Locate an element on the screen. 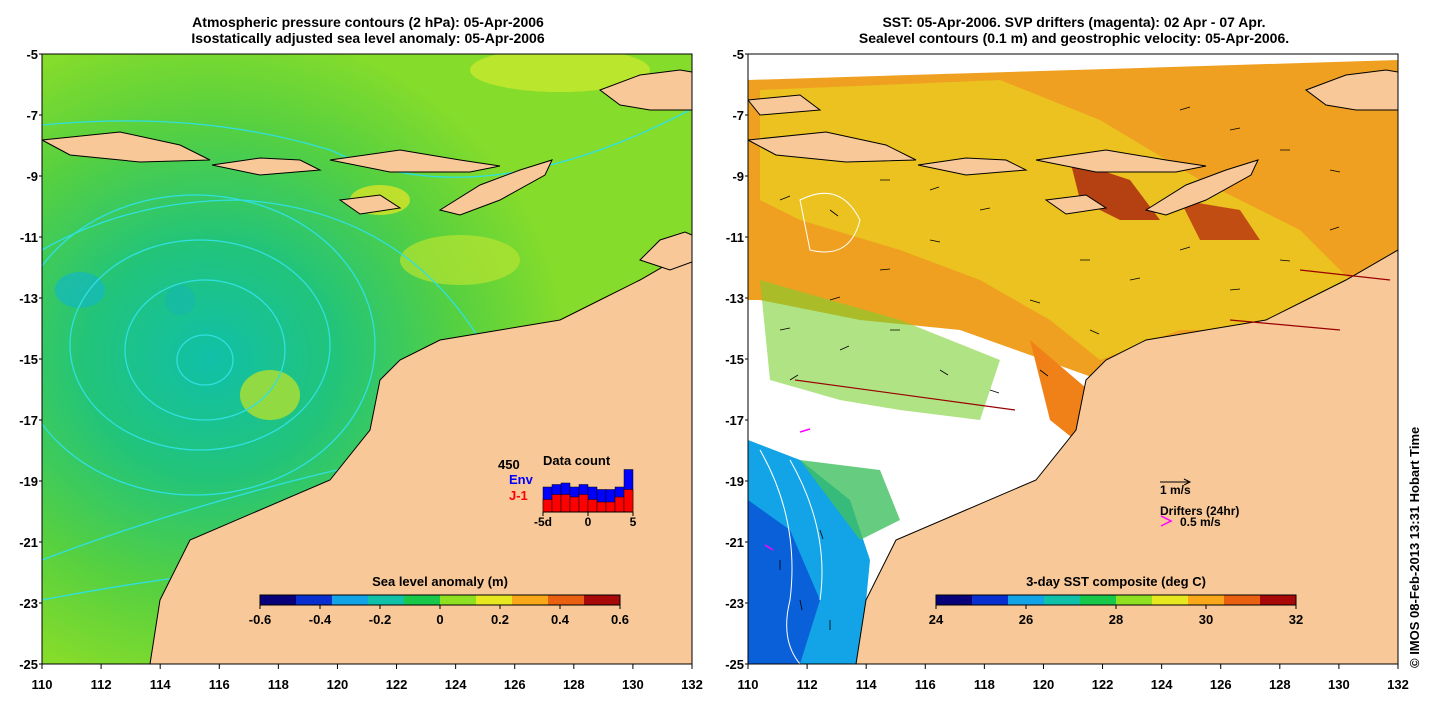 This screenshot has width=1440, height=710. left-lon-tick-label: 116 is located at coordinates (219, 684).